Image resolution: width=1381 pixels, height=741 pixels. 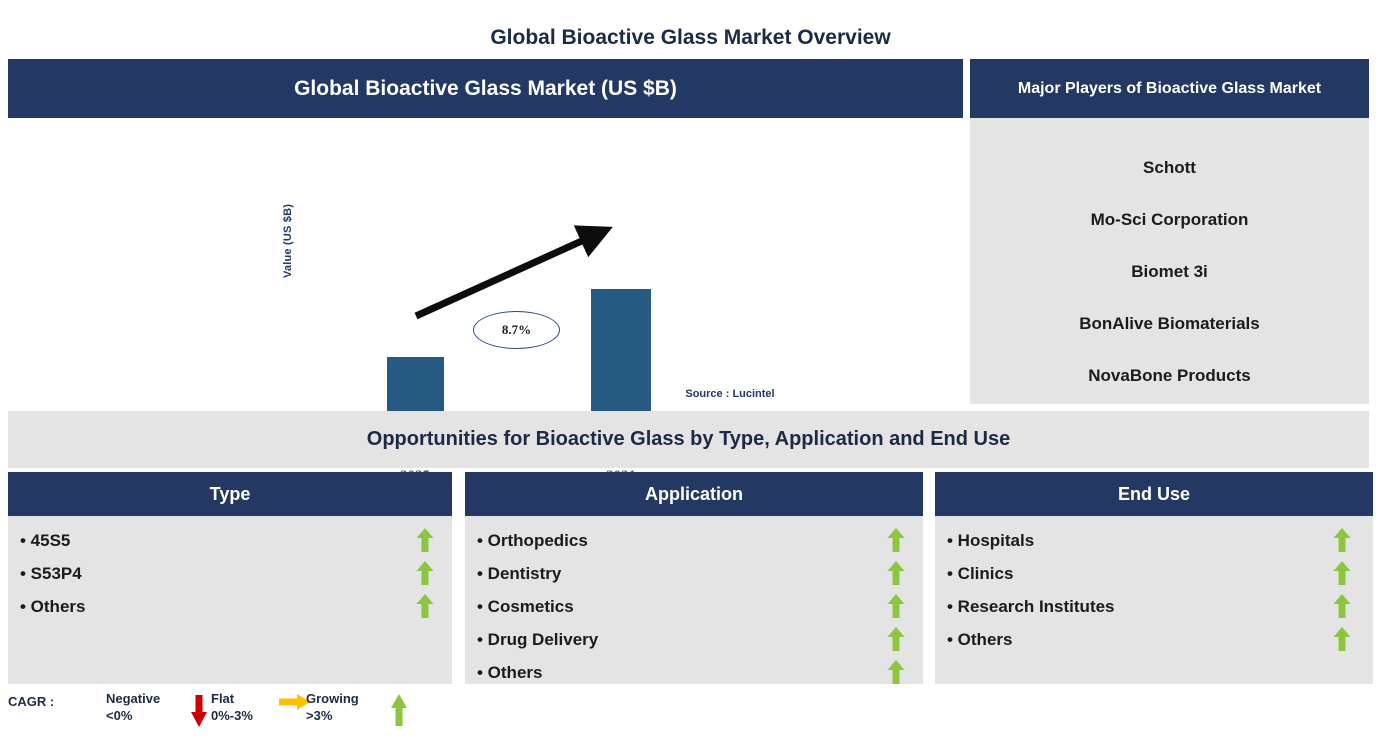 What do you see at coordinates (694, 494) in the screenshot?
I see `column-header-application: Application` at bounding box center [694, 494].